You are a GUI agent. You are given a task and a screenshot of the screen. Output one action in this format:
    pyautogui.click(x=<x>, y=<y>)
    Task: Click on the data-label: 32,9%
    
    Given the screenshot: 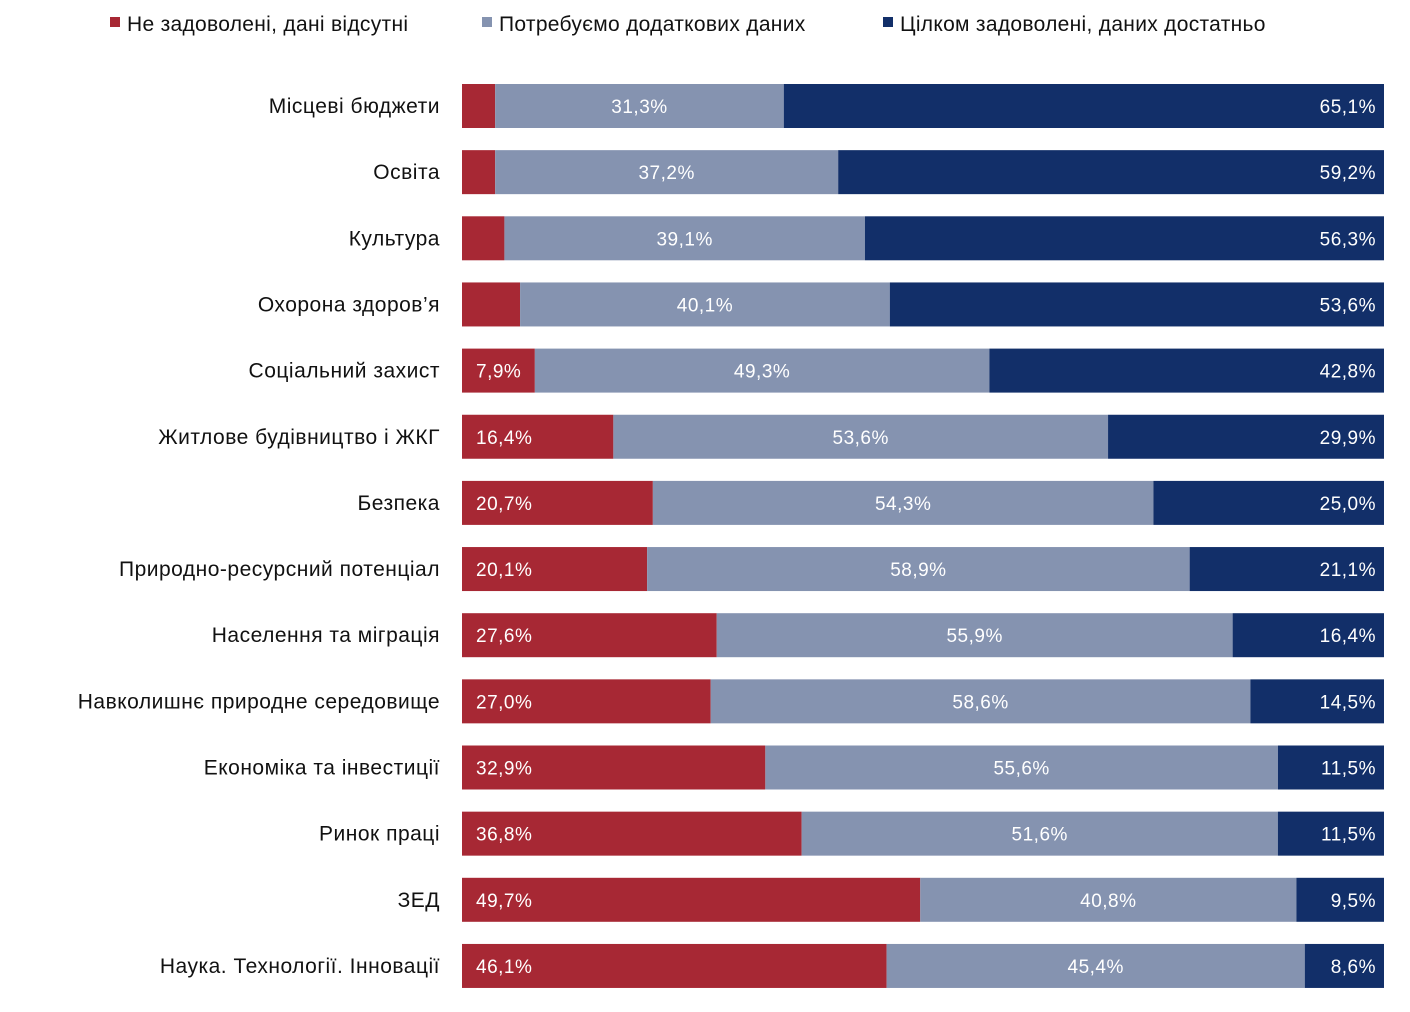 What is the action you would take?
    pyautogui.click(x=504, y=769)
    